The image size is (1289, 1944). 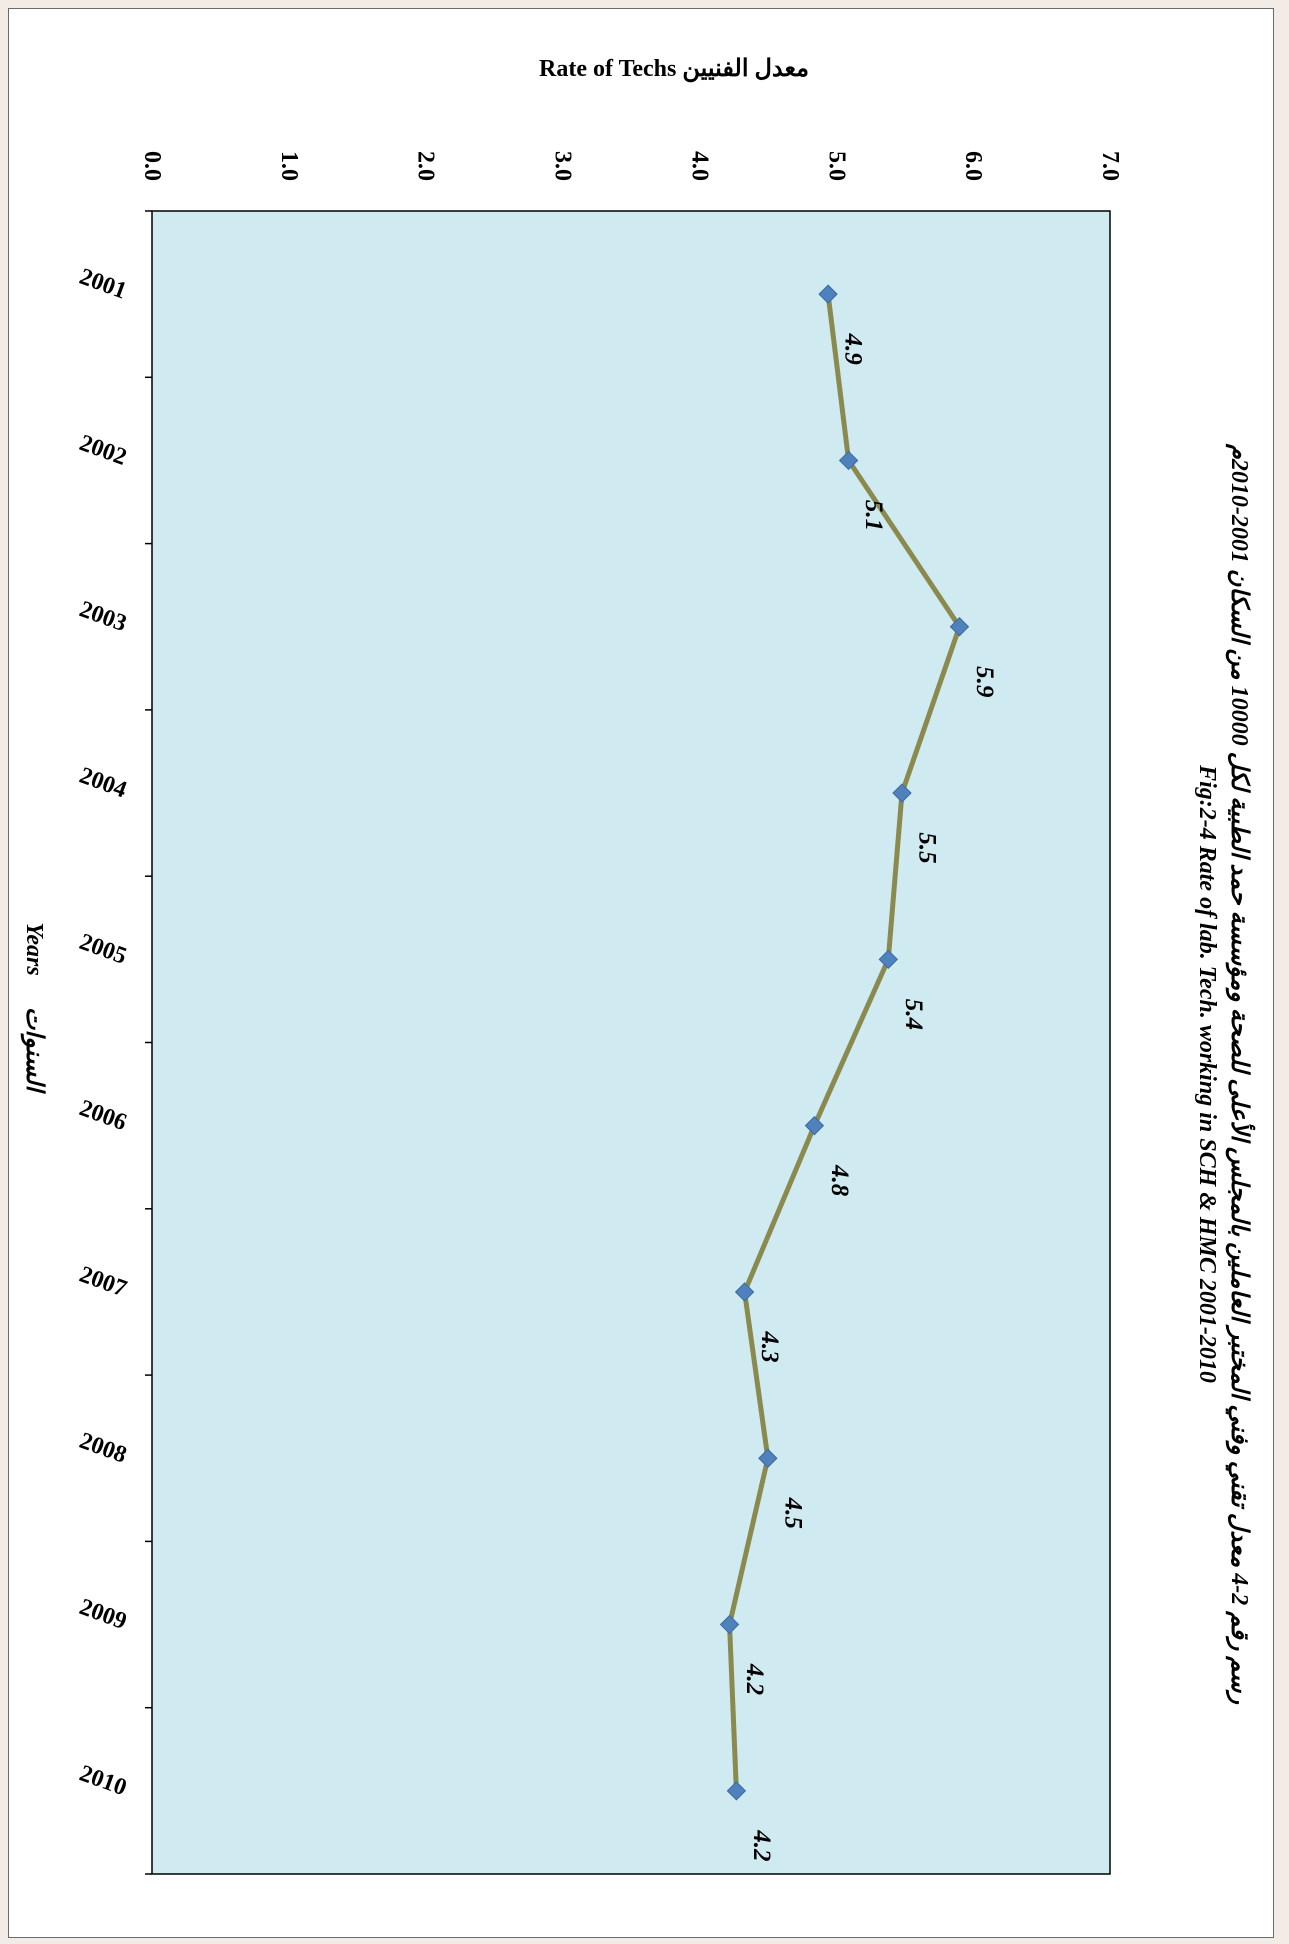 I want to click on category-tick-label: 2003, so click(x=103, y=616).